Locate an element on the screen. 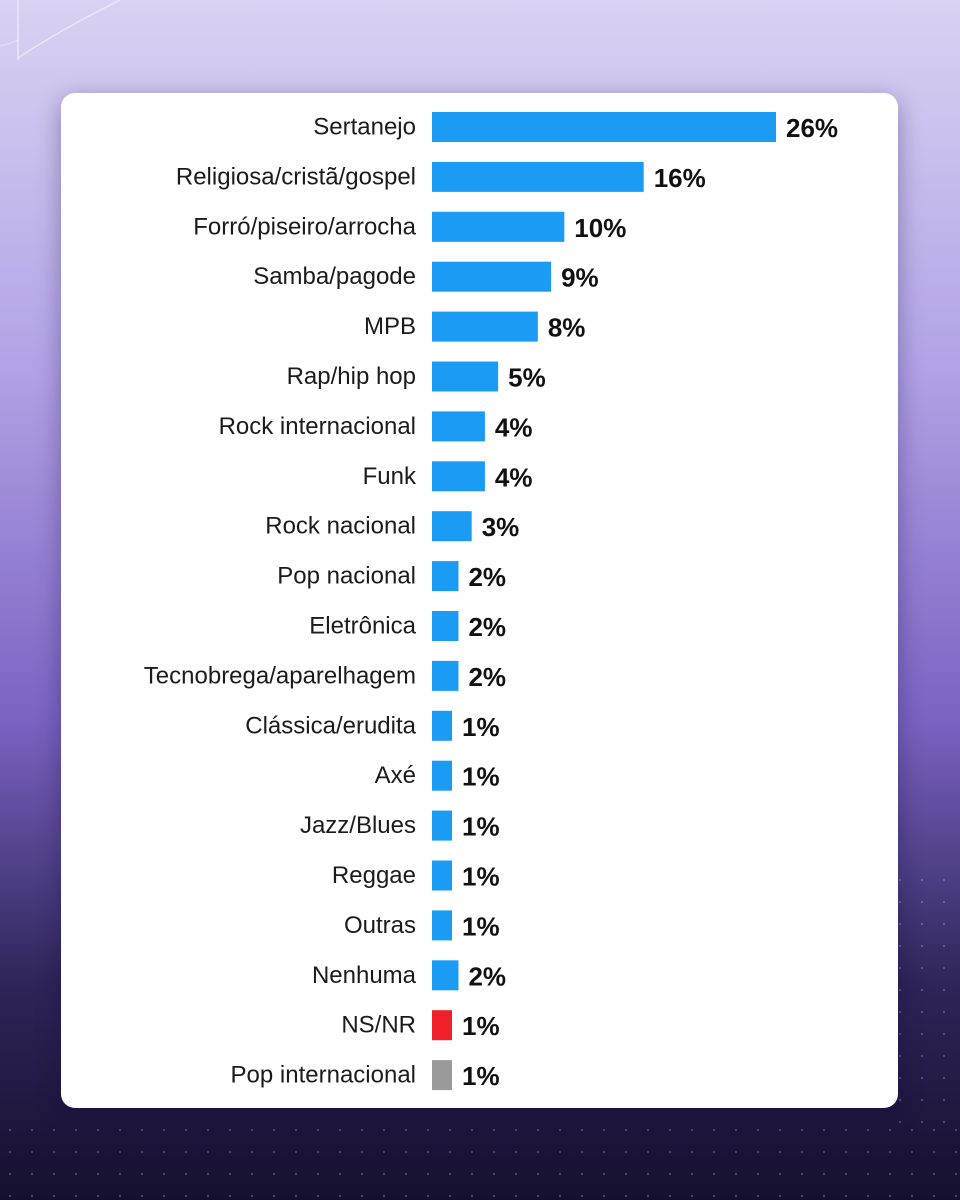 Image resolution: width=960 pixels, height=1200 pixels. value-label: 9% is located at coordinates (580, 278).